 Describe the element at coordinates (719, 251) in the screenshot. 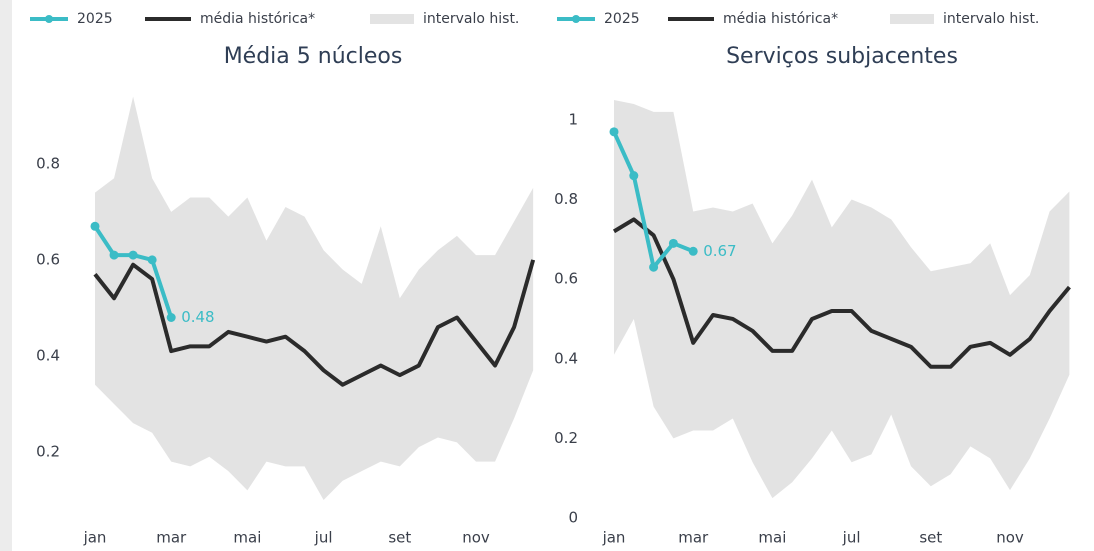

I see `value-label: 0.67` at that location.